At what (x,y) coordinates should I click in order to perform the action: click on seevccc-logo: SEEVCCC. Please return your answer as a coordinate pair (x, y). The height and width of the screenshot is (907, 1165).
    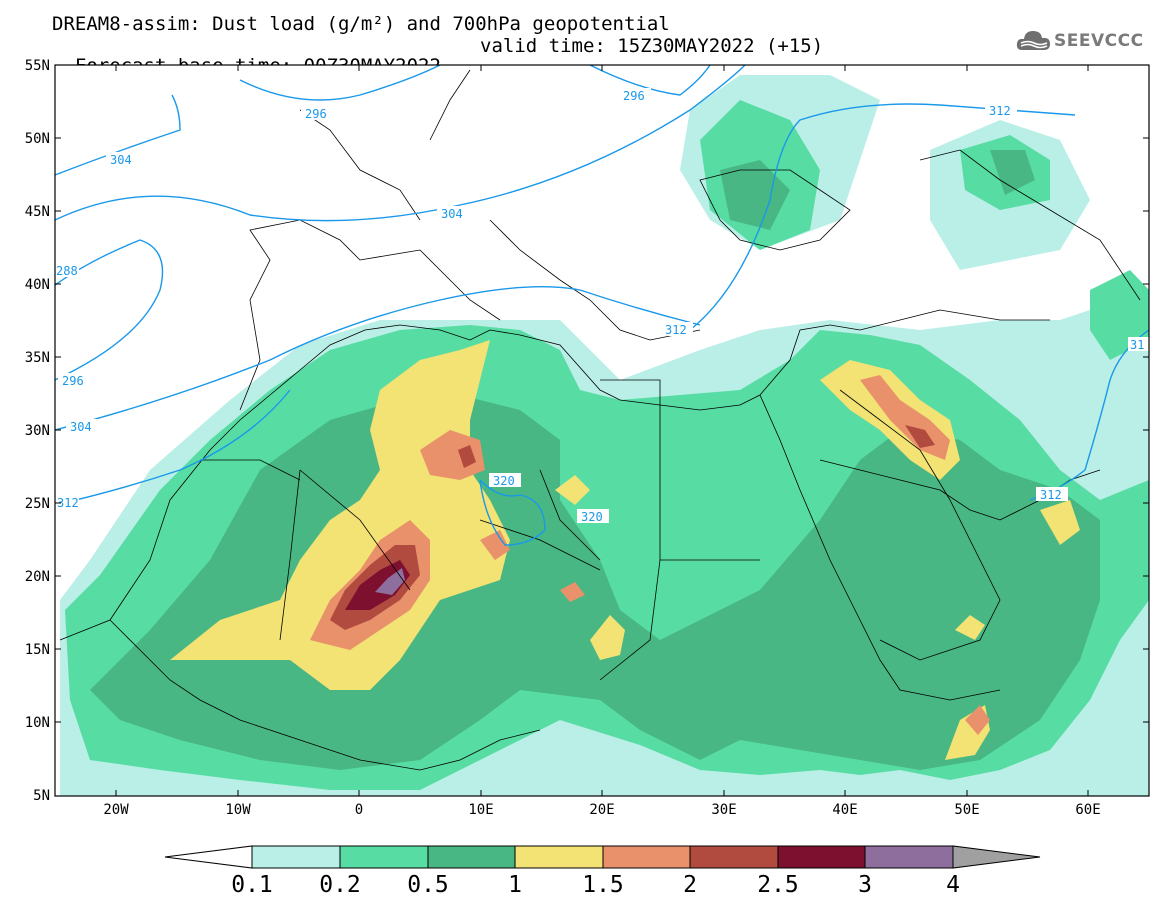
    Looking at the image, I should click on (1086, 42).